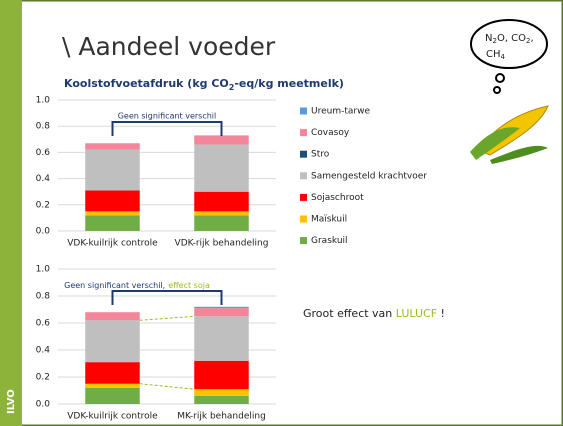 The width and height of the screenshot is (563, 426). Describe the element at coordinates (488, 38) in the screenshot. I see `t: N` at that location.